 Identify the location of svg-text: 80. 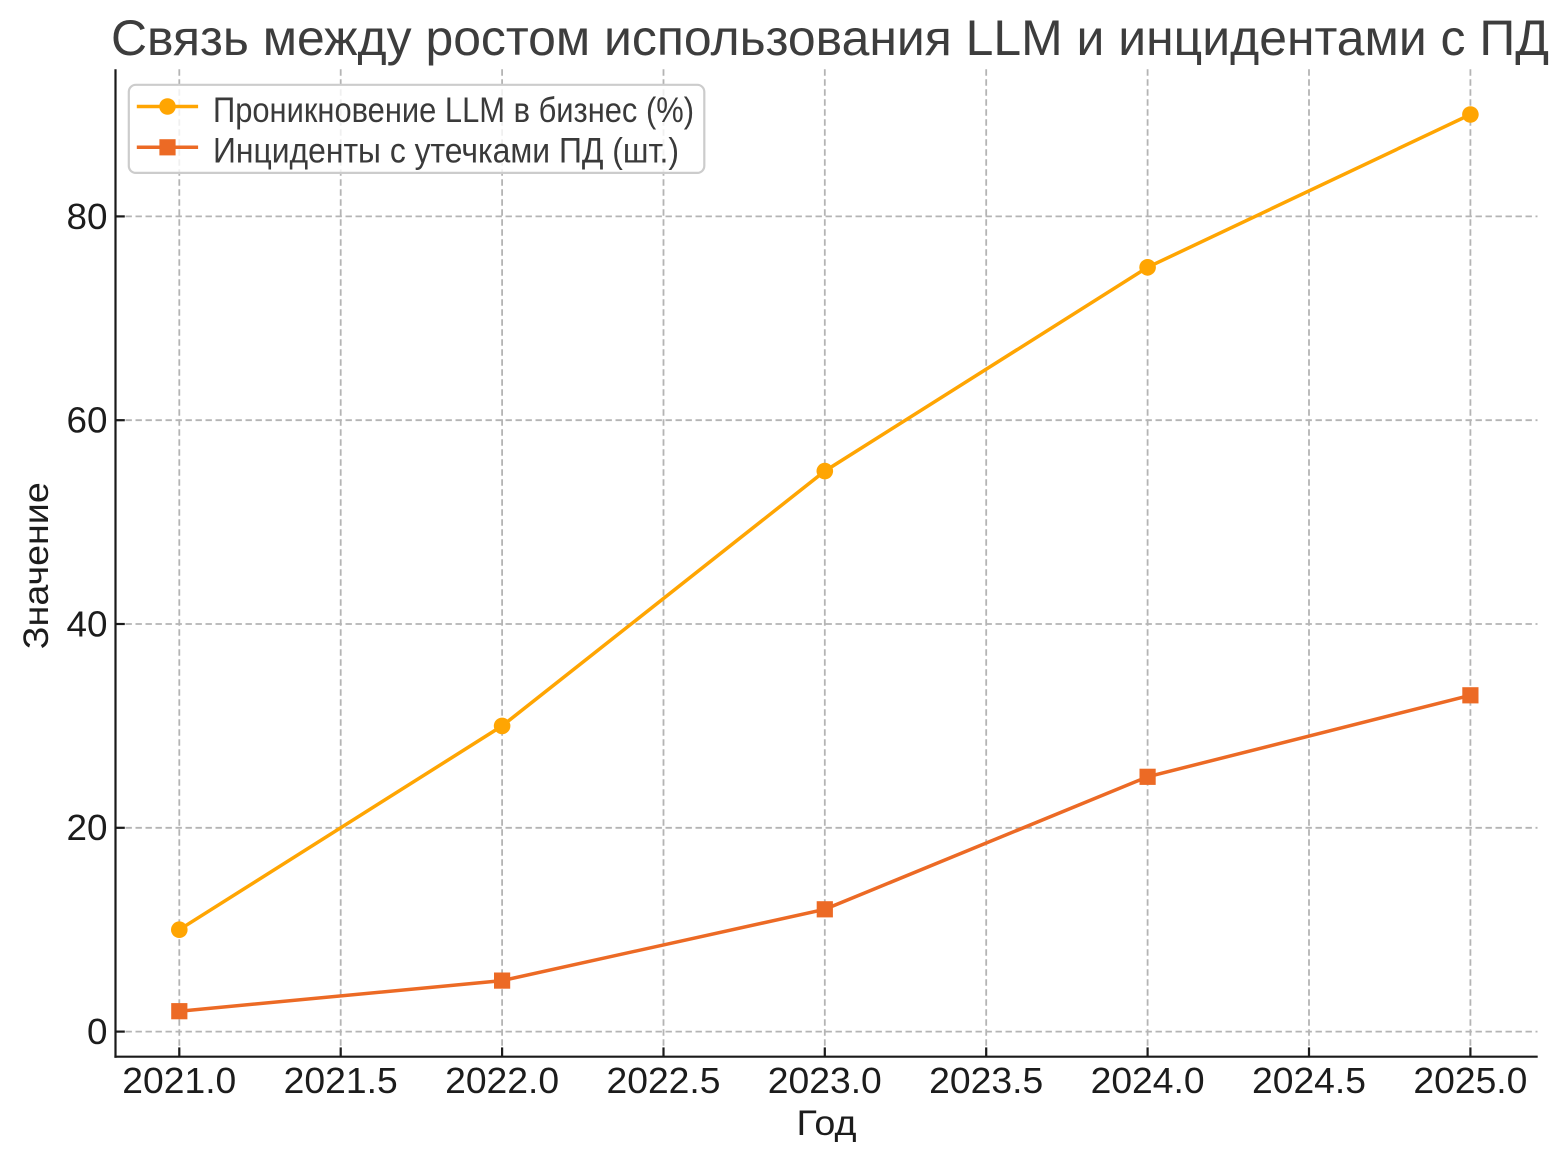
(87, 217).